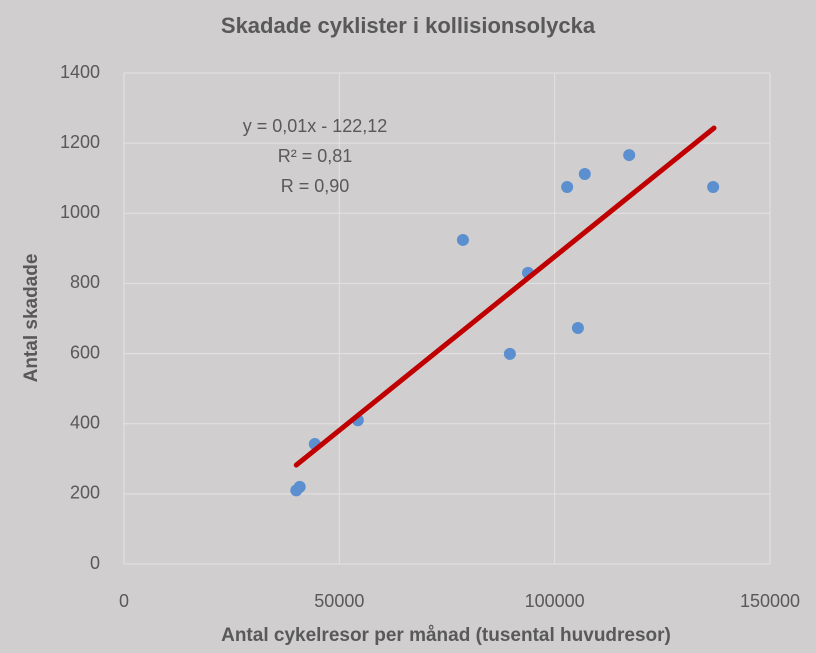  What do you see at coordinates (555, 601) in the screenshot?
I see `x-tick-label: 100000` at bounding box center [555, 601].